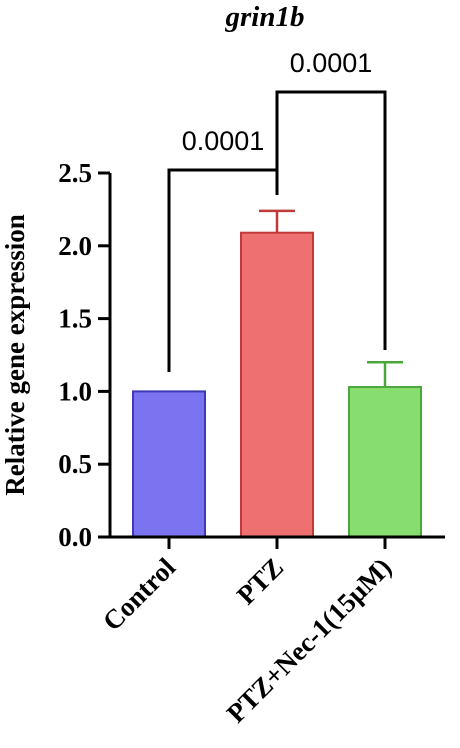 This screenshot has height=748, width=460. Describe the element at coordinates (75, 464) in the screenshot. I see `y-tick-label: 0.5` at that location.